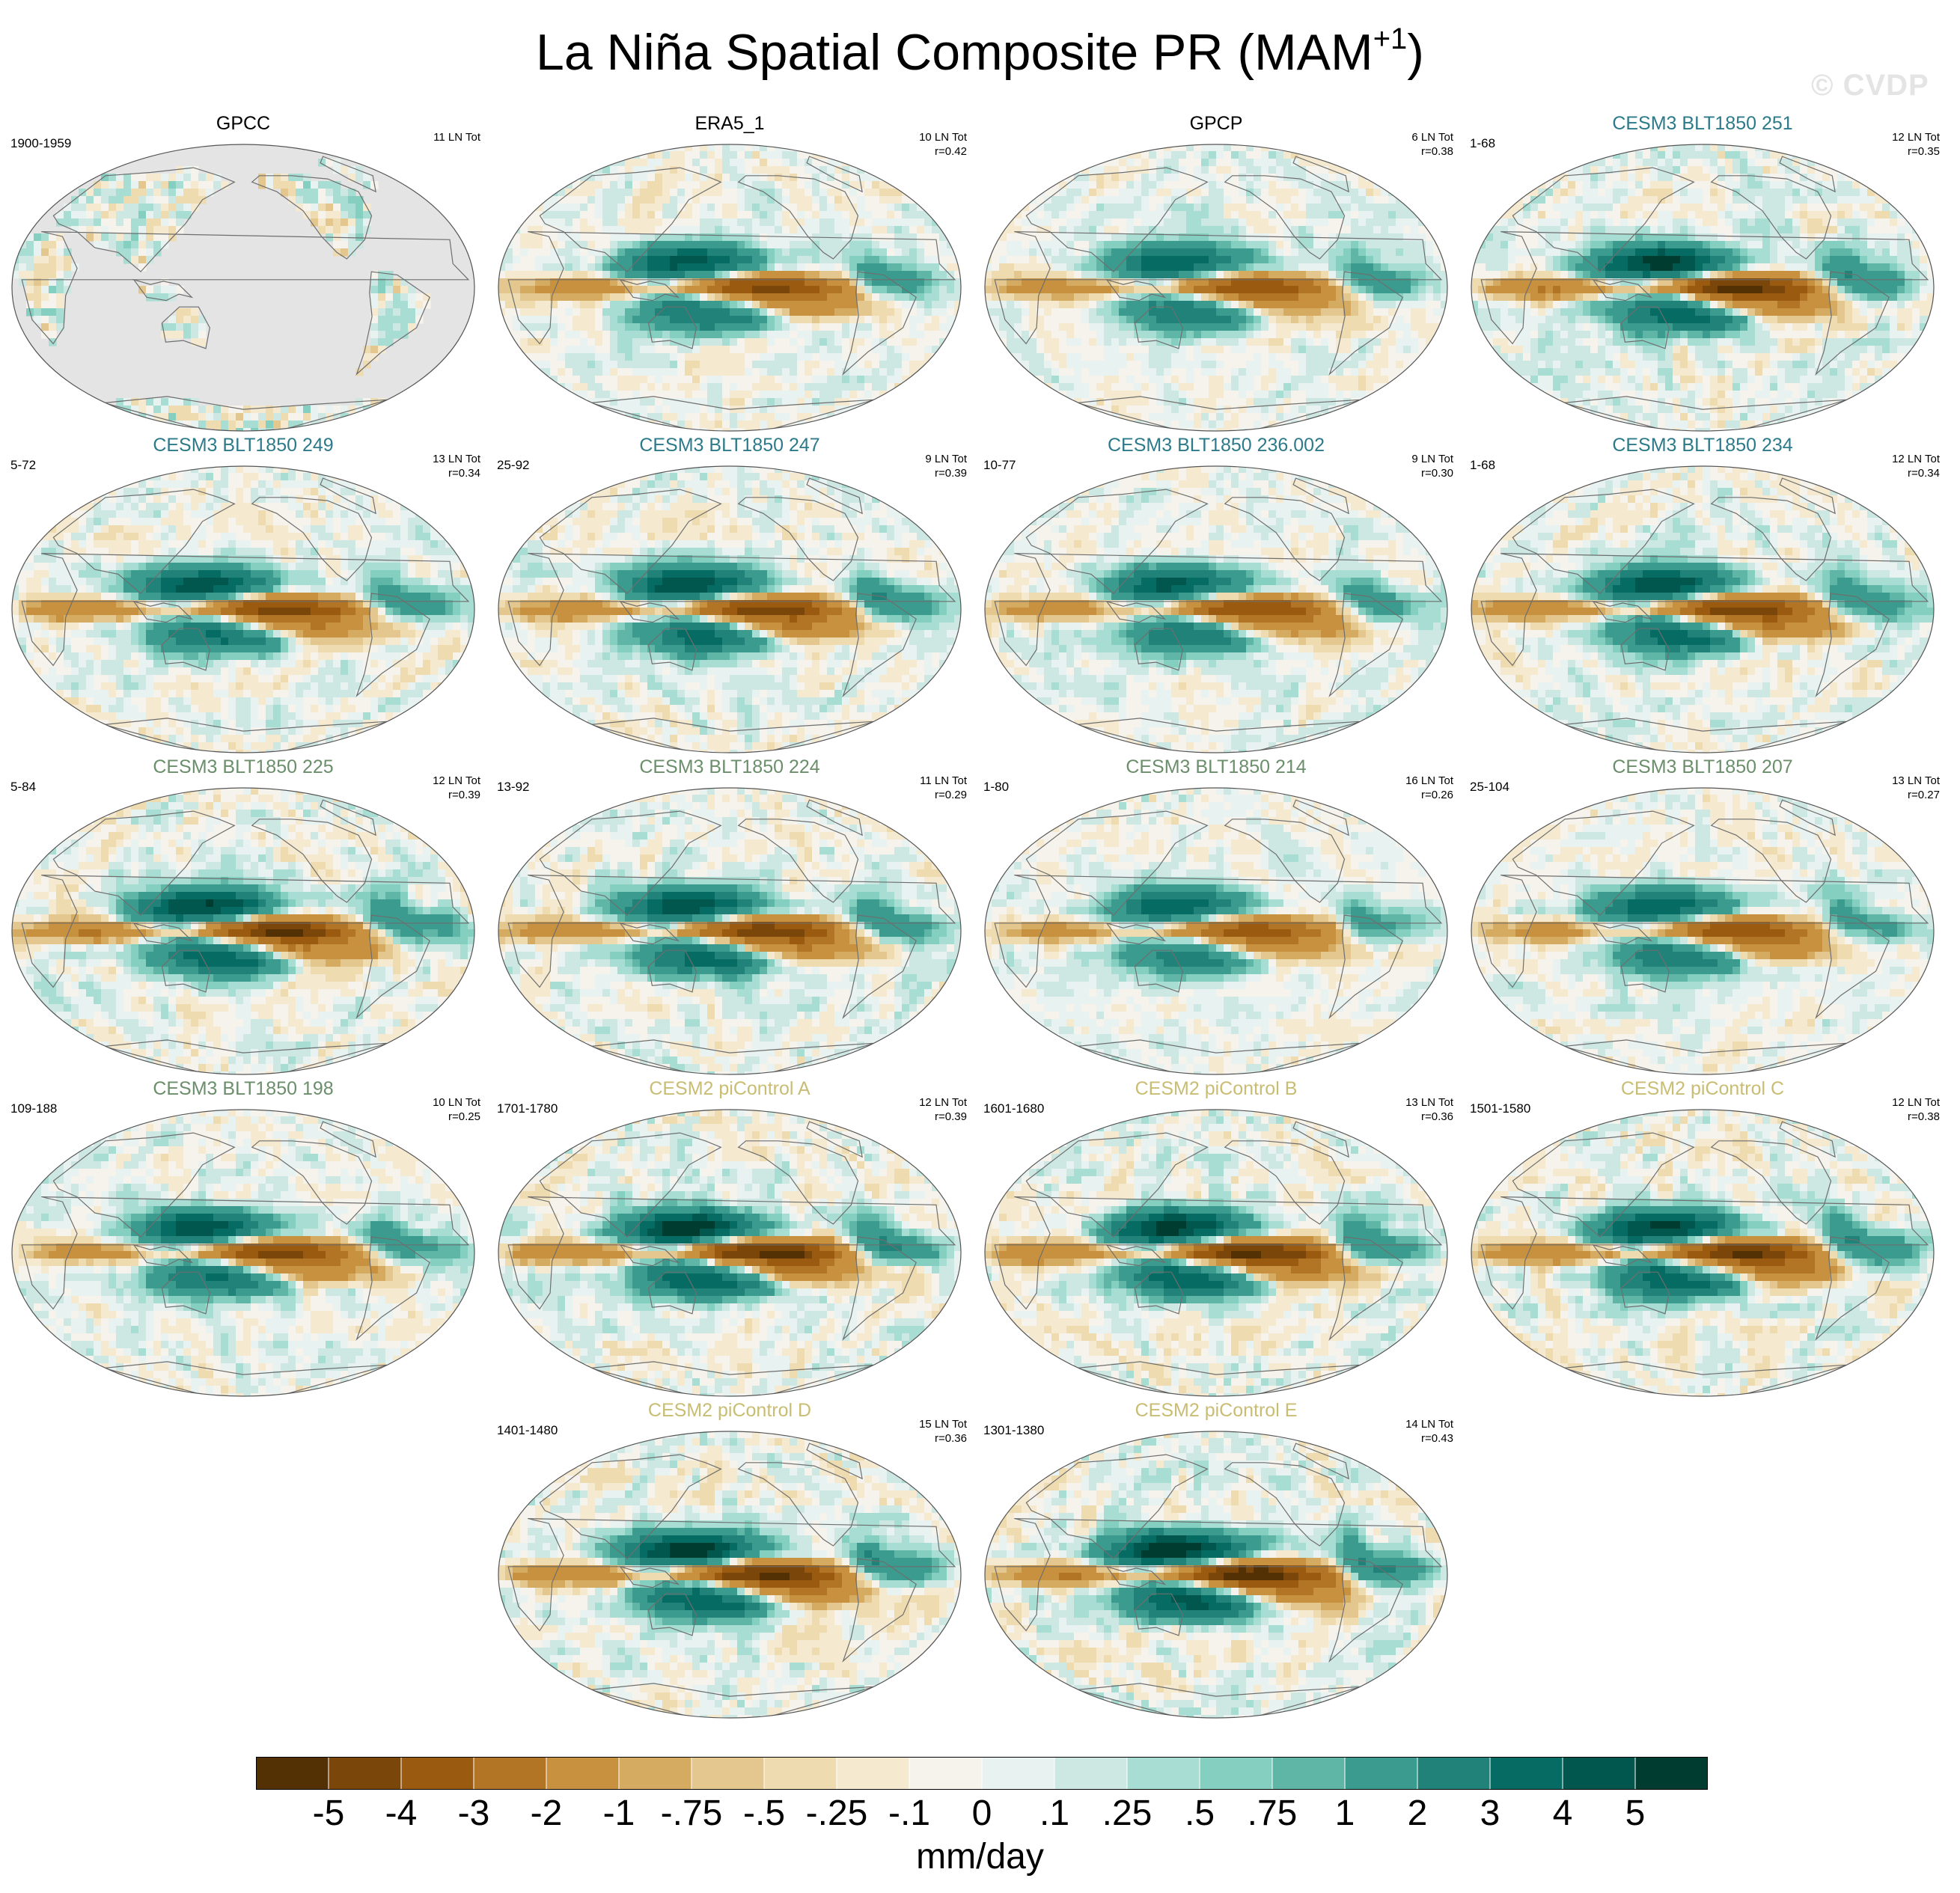 The height and width of the screenshot is (1893, 1960). Describe the element at coordinates (1429, 781) in the screenshot. I see `panel-event-count: 16 LN Tot` at that location.